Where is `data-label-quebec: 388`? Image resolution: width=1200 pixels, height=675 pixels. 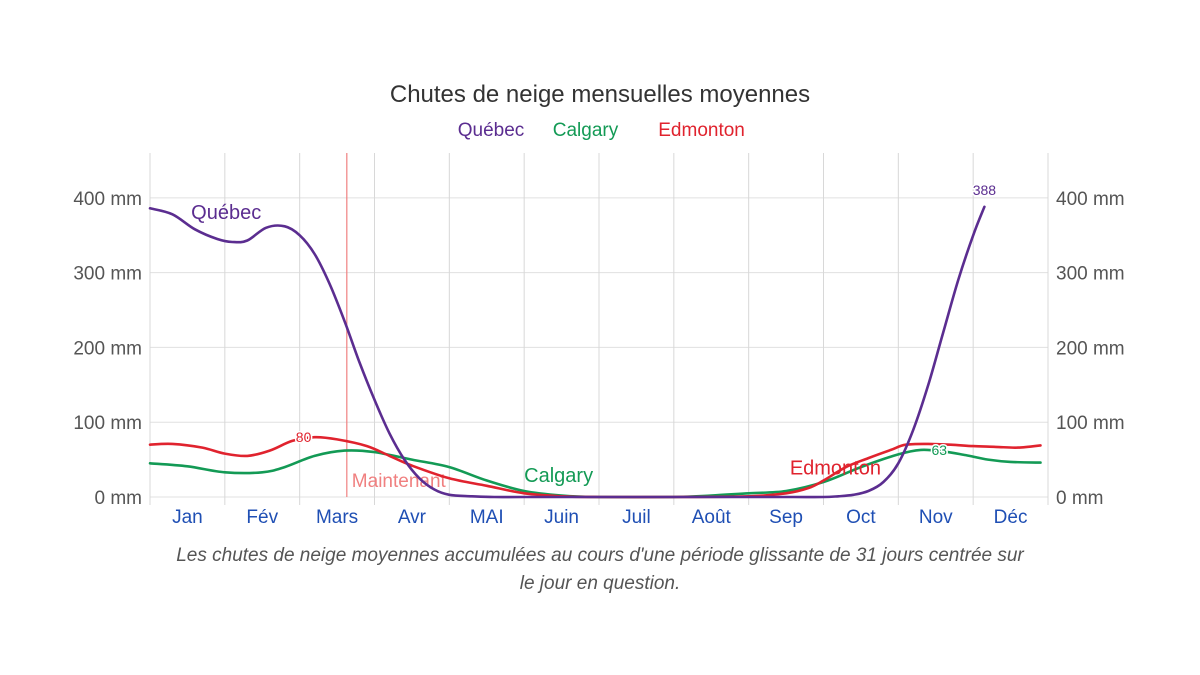 data-label-quebec: 388 is located at coordinates (985, 190).